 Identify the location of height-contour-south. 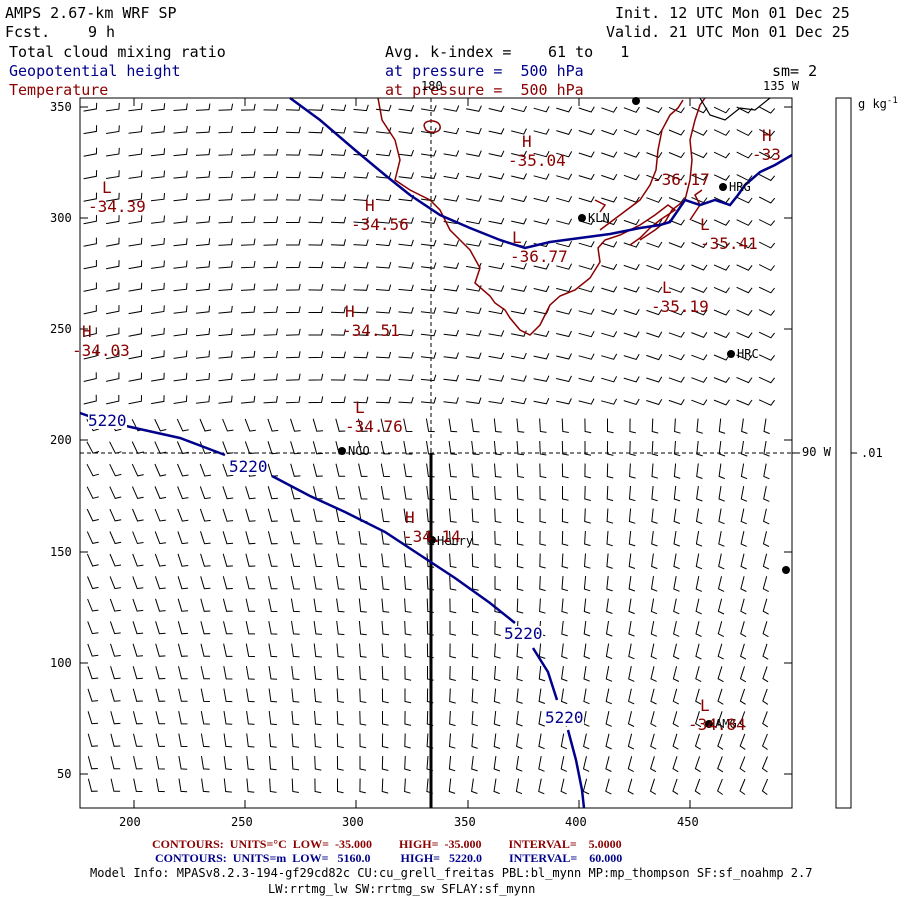
(393, 549).